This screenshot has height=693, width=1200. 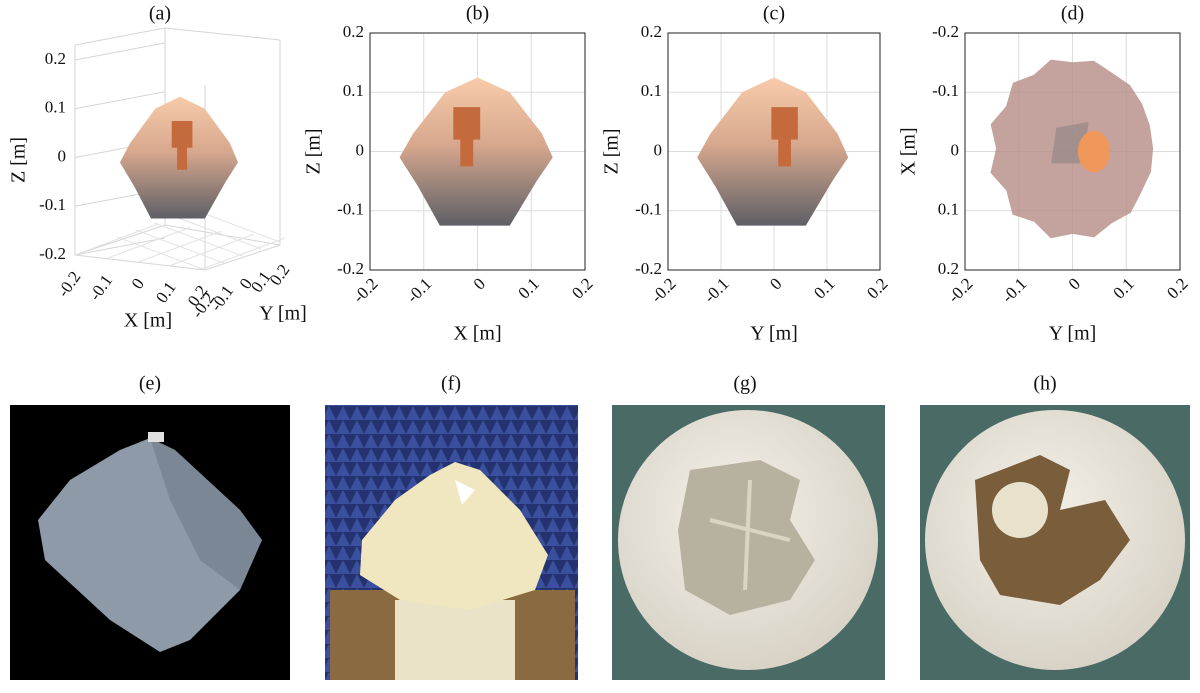 I want to click on z-axis-label: Z [m], so click(x=19, y=160).